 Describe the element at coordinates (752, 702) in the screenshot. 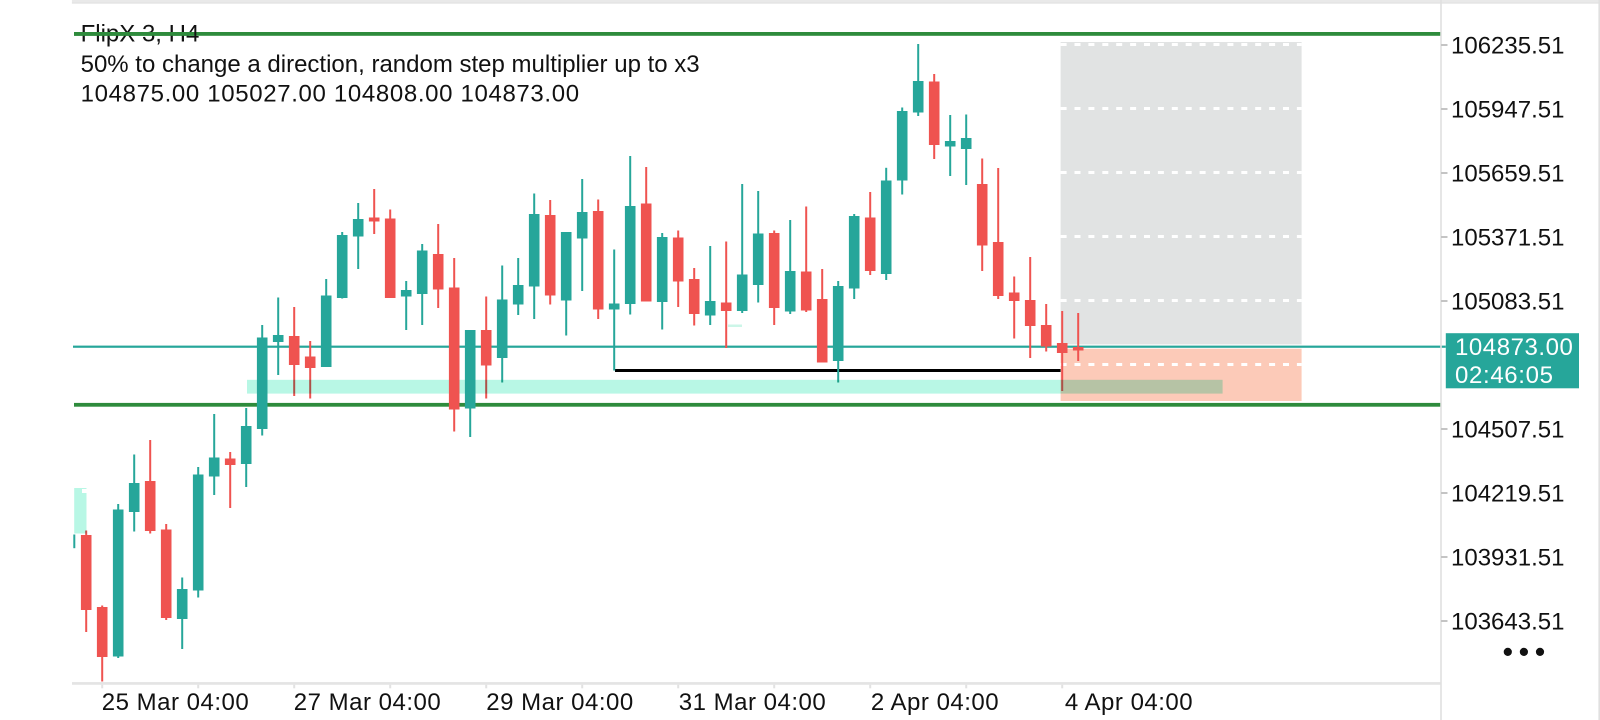

I see `svg-text: 31 Mar 04:00` at that location.